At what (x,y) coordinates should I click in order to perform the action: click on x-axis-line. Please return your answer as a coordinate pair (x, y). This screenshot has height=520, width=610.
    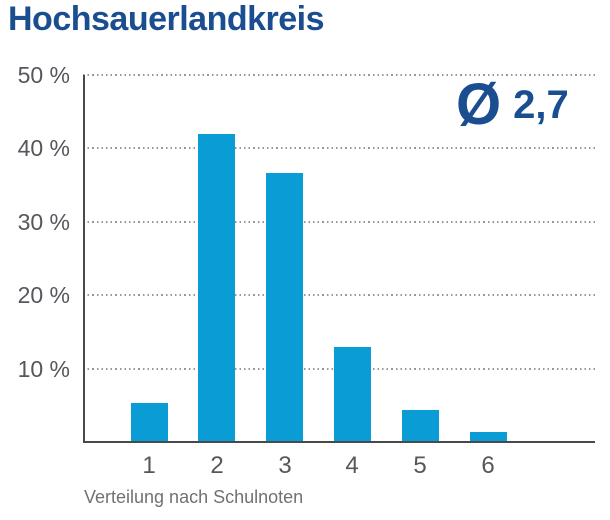
    Looking at the image, I should click on (339, 442).